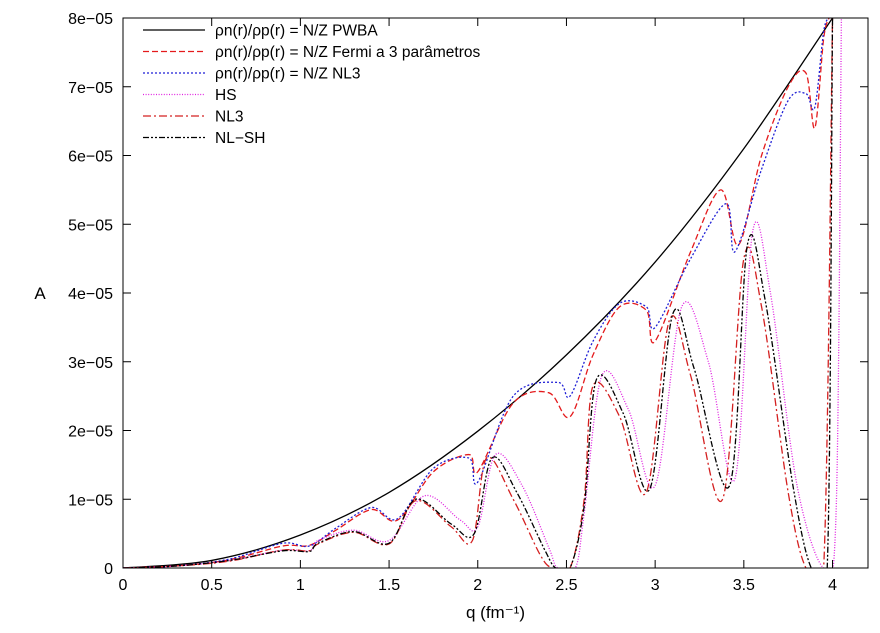 The image size is (880, 633). What do you see at coordinates (300, 585) in the screenshot?
I see `x-tick-label: 1` at bounding box center [300, 585].